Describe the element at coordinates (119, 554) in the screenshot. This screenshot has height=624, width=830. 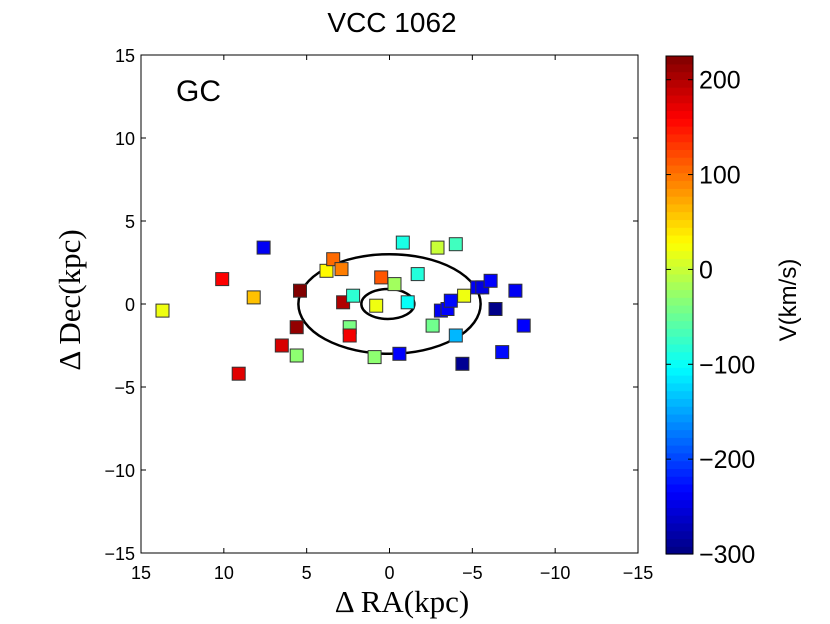
I see `y-tick-label: −15` at that location.